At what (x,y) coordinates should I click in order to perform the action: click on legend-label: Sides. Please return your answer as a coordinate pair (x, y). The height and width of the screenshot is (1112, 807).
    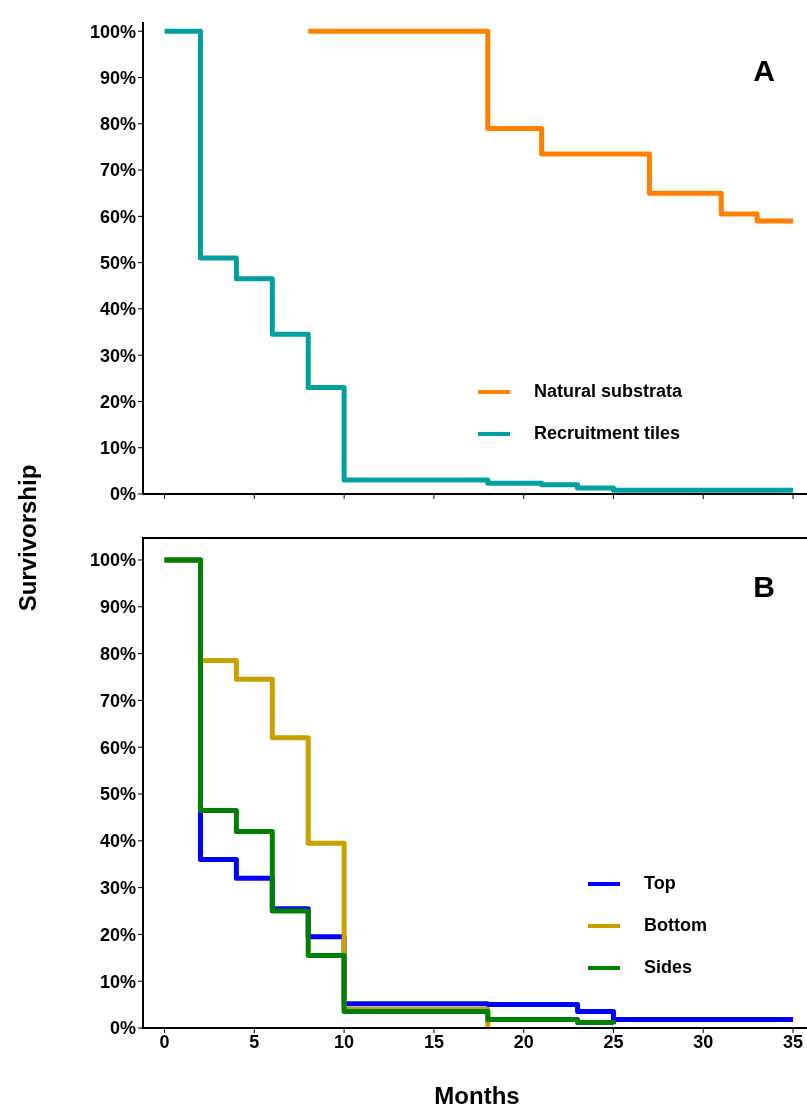
    Looking at the image, I should click on (668, 967).